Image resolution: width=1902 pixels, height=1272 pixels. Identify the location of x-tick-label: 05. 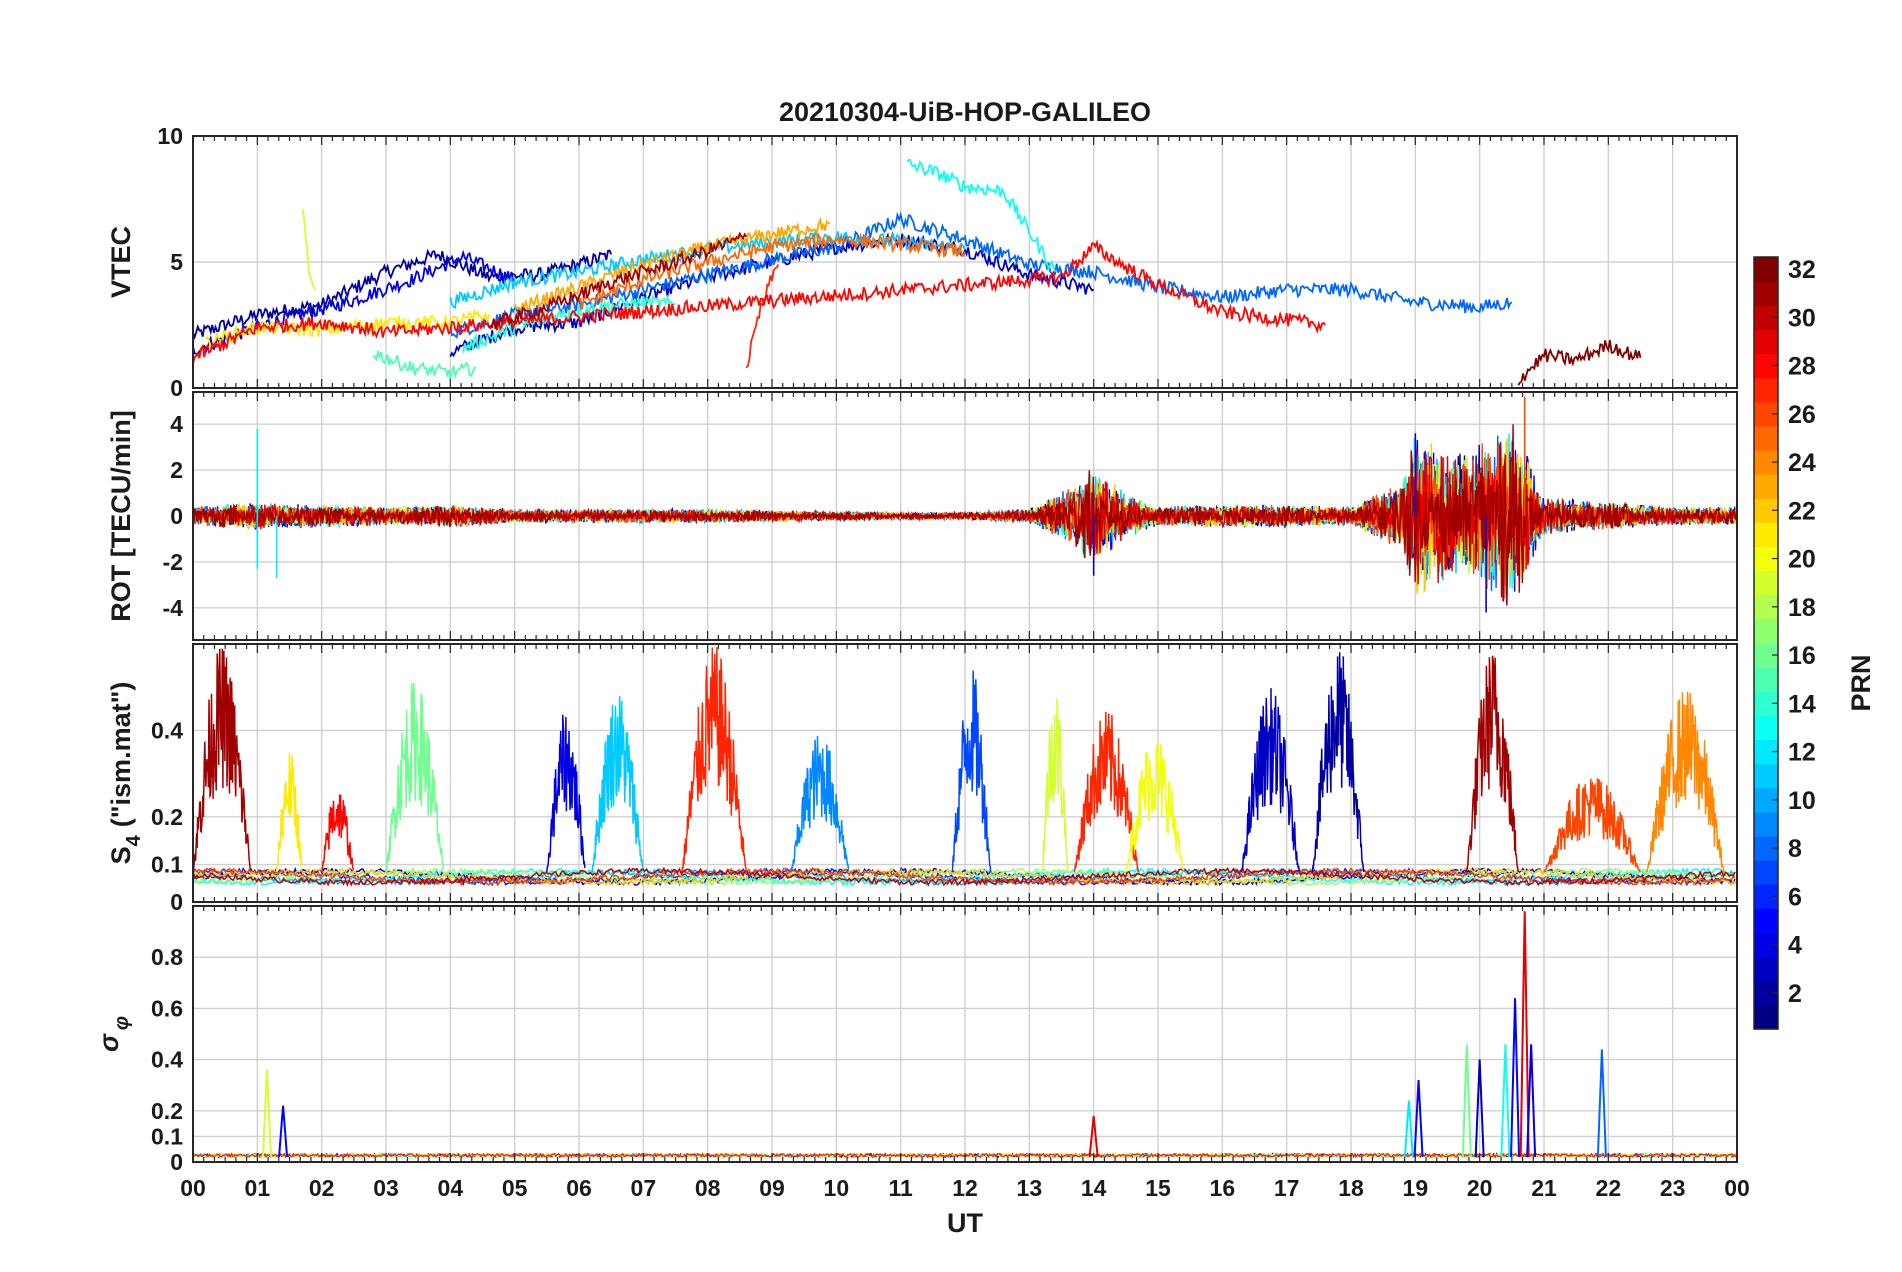
(515, 1188).